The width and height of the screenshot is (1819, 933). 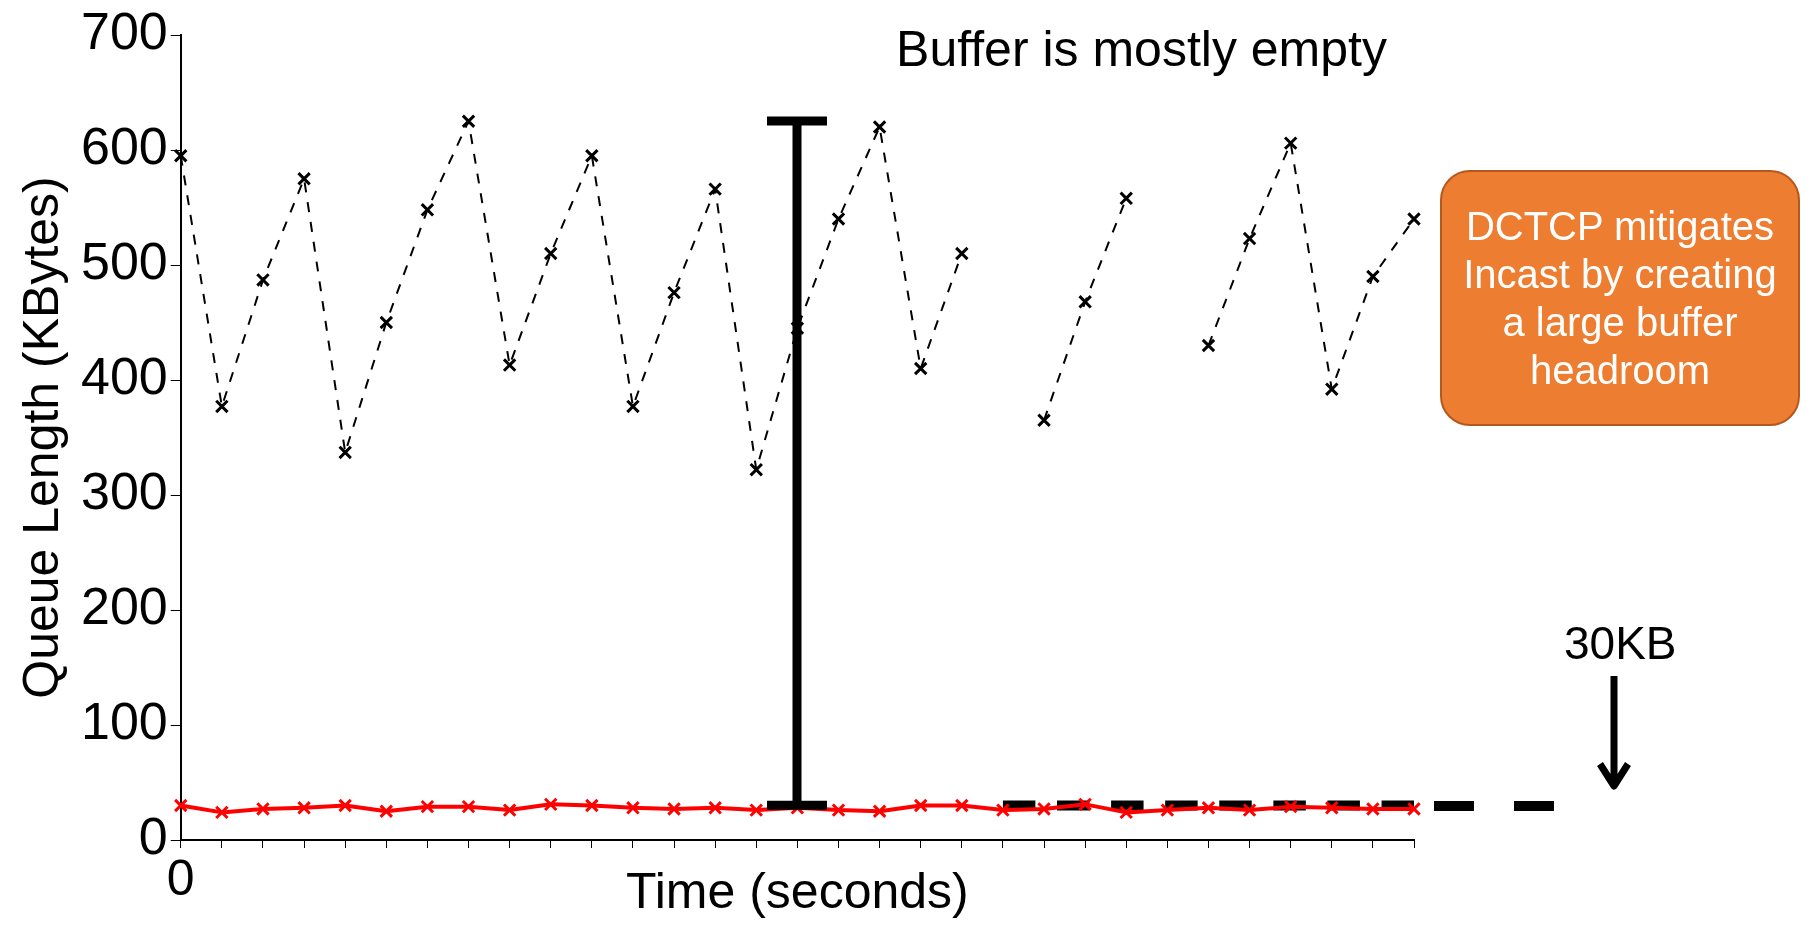 I want to click on y-tick-label: 700, so click(x=124, y=31).